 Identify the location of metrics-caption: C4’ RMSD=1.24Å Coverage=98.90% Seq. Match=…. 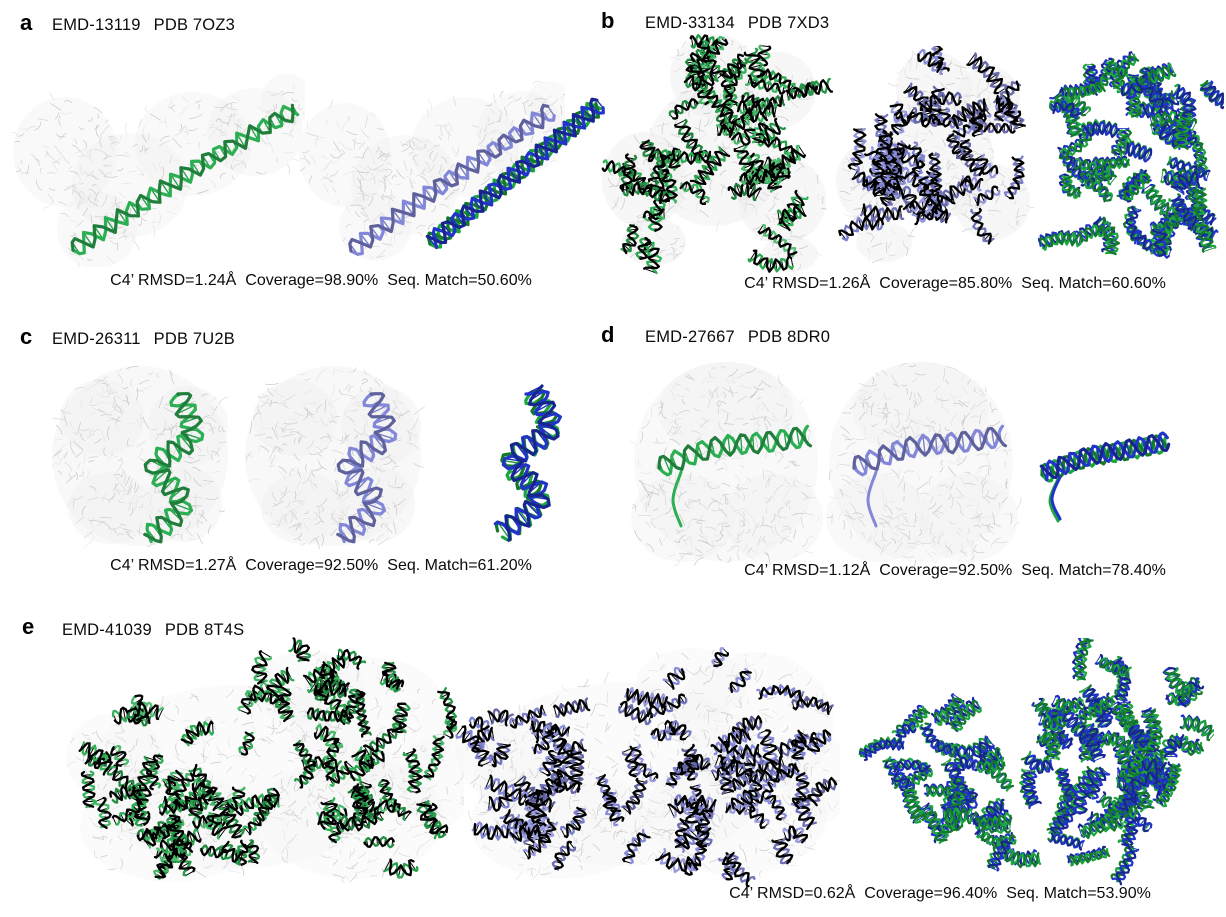
(321, 280).